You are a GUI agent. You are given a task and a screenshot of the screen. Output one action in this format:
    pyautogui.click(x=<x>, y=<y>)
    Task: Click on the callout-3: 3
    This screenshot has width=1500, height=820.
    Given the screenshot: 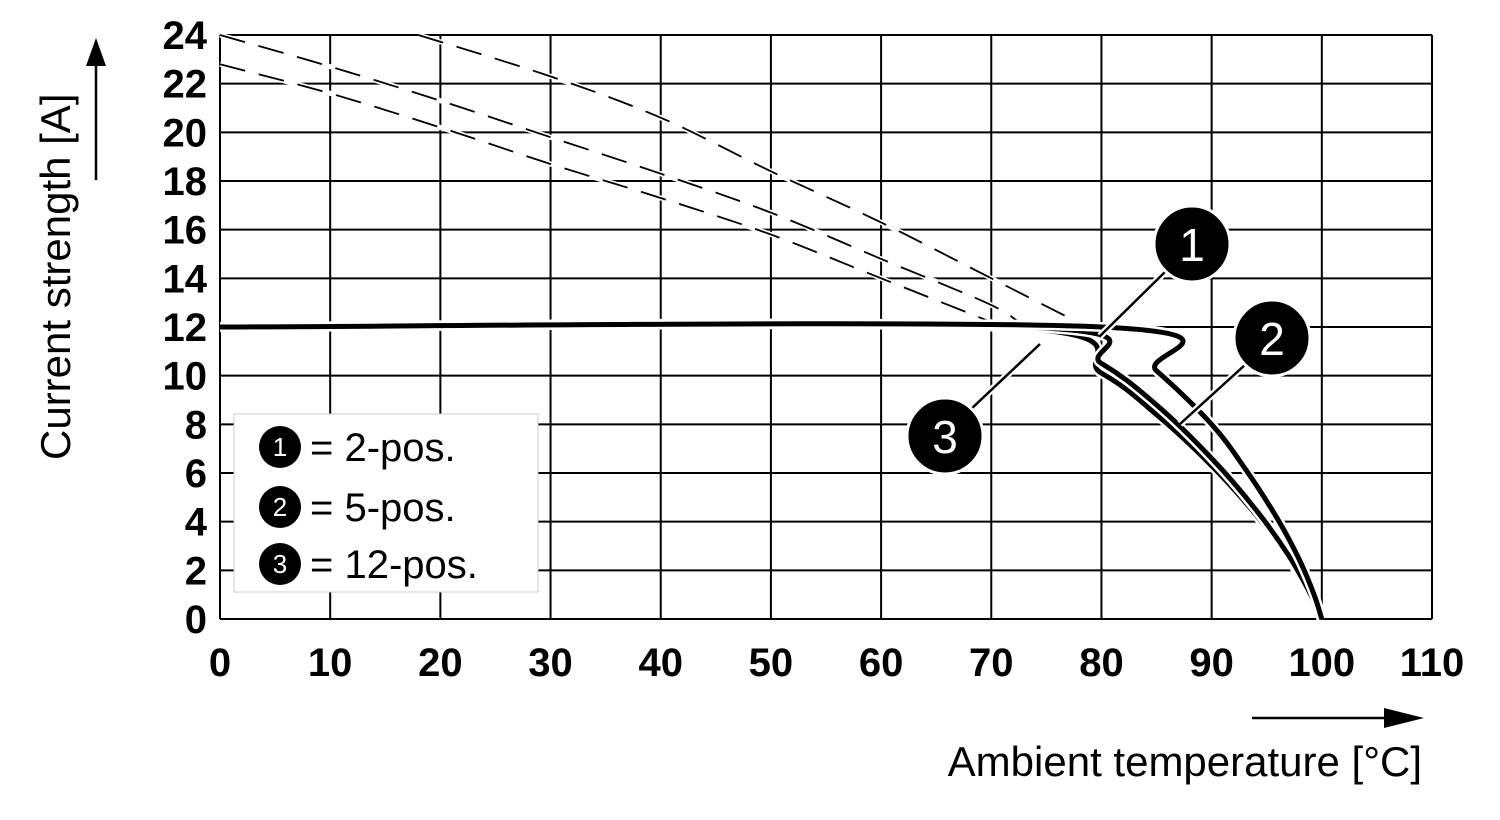 What is the action you would take?
    pyautogui.click(x=974, y=408)
    